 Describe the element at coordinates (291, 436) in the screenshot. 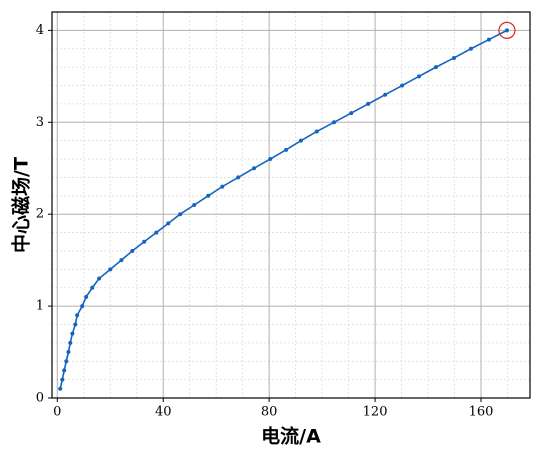

I see `x-axis-label: 电流/A` at that location.